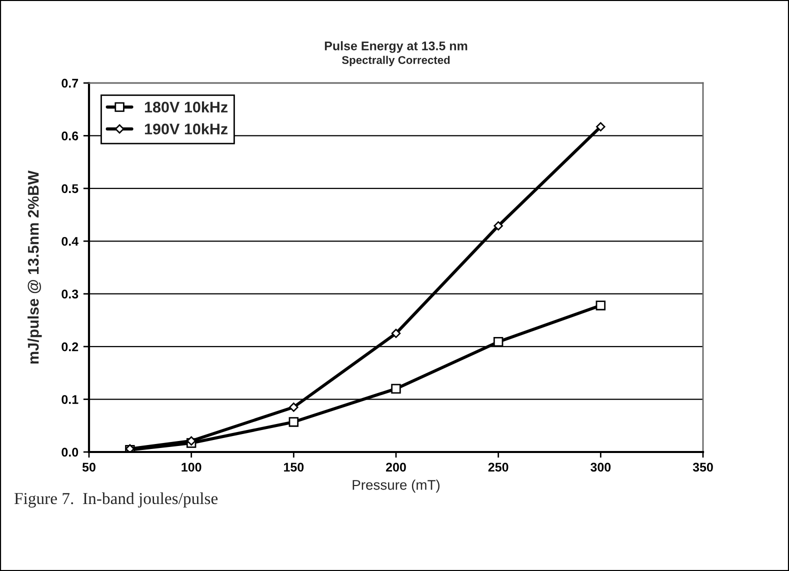  I want to click on y-tick-label: 0.4, so click(70, 241).